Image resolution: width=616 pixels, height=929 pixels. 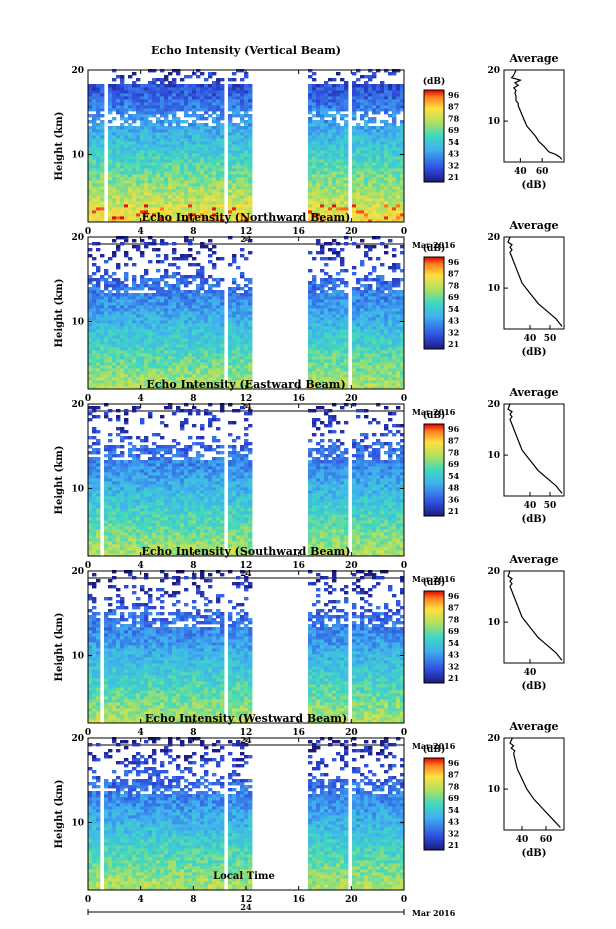 I want to click on y-tick-label: 20, so click(x=77, y=238).